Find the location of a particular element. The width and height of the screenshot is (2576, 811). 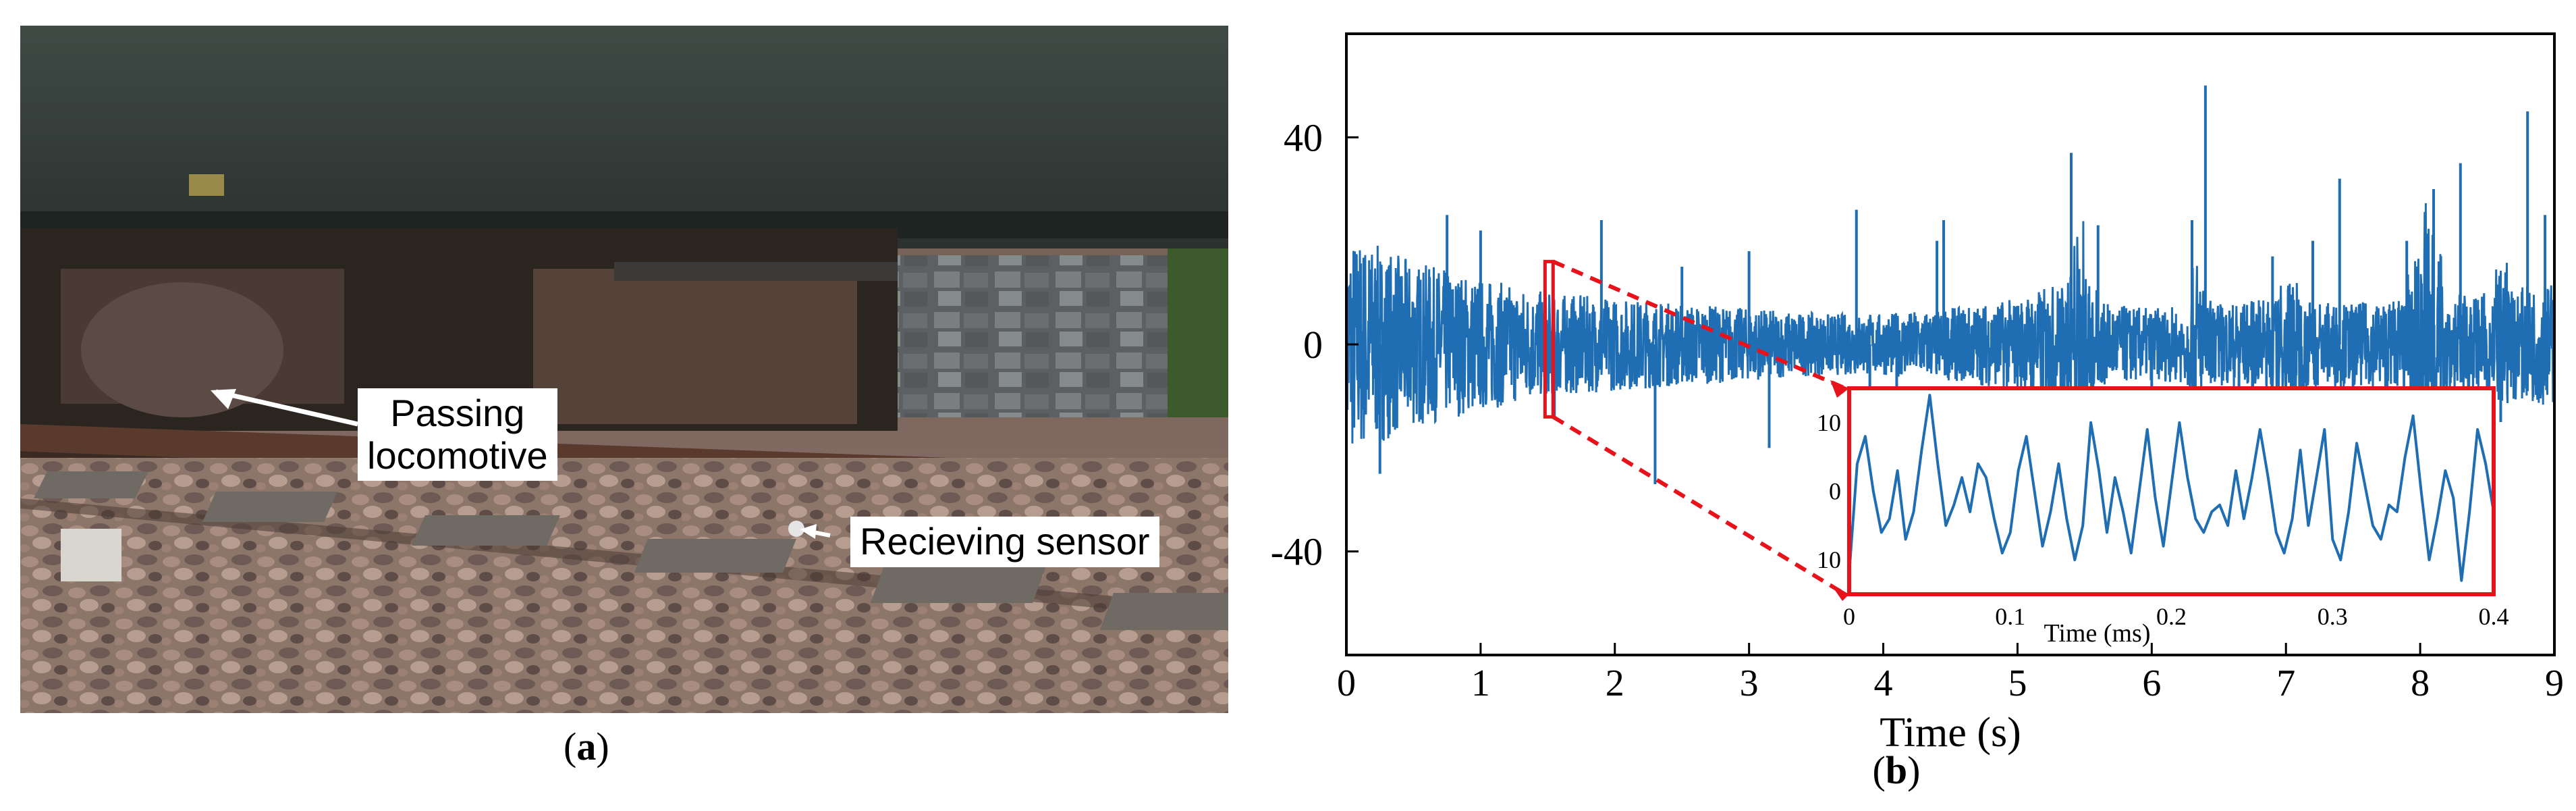

zoom-arrowhead-top is located at coordinates (1839, 389).